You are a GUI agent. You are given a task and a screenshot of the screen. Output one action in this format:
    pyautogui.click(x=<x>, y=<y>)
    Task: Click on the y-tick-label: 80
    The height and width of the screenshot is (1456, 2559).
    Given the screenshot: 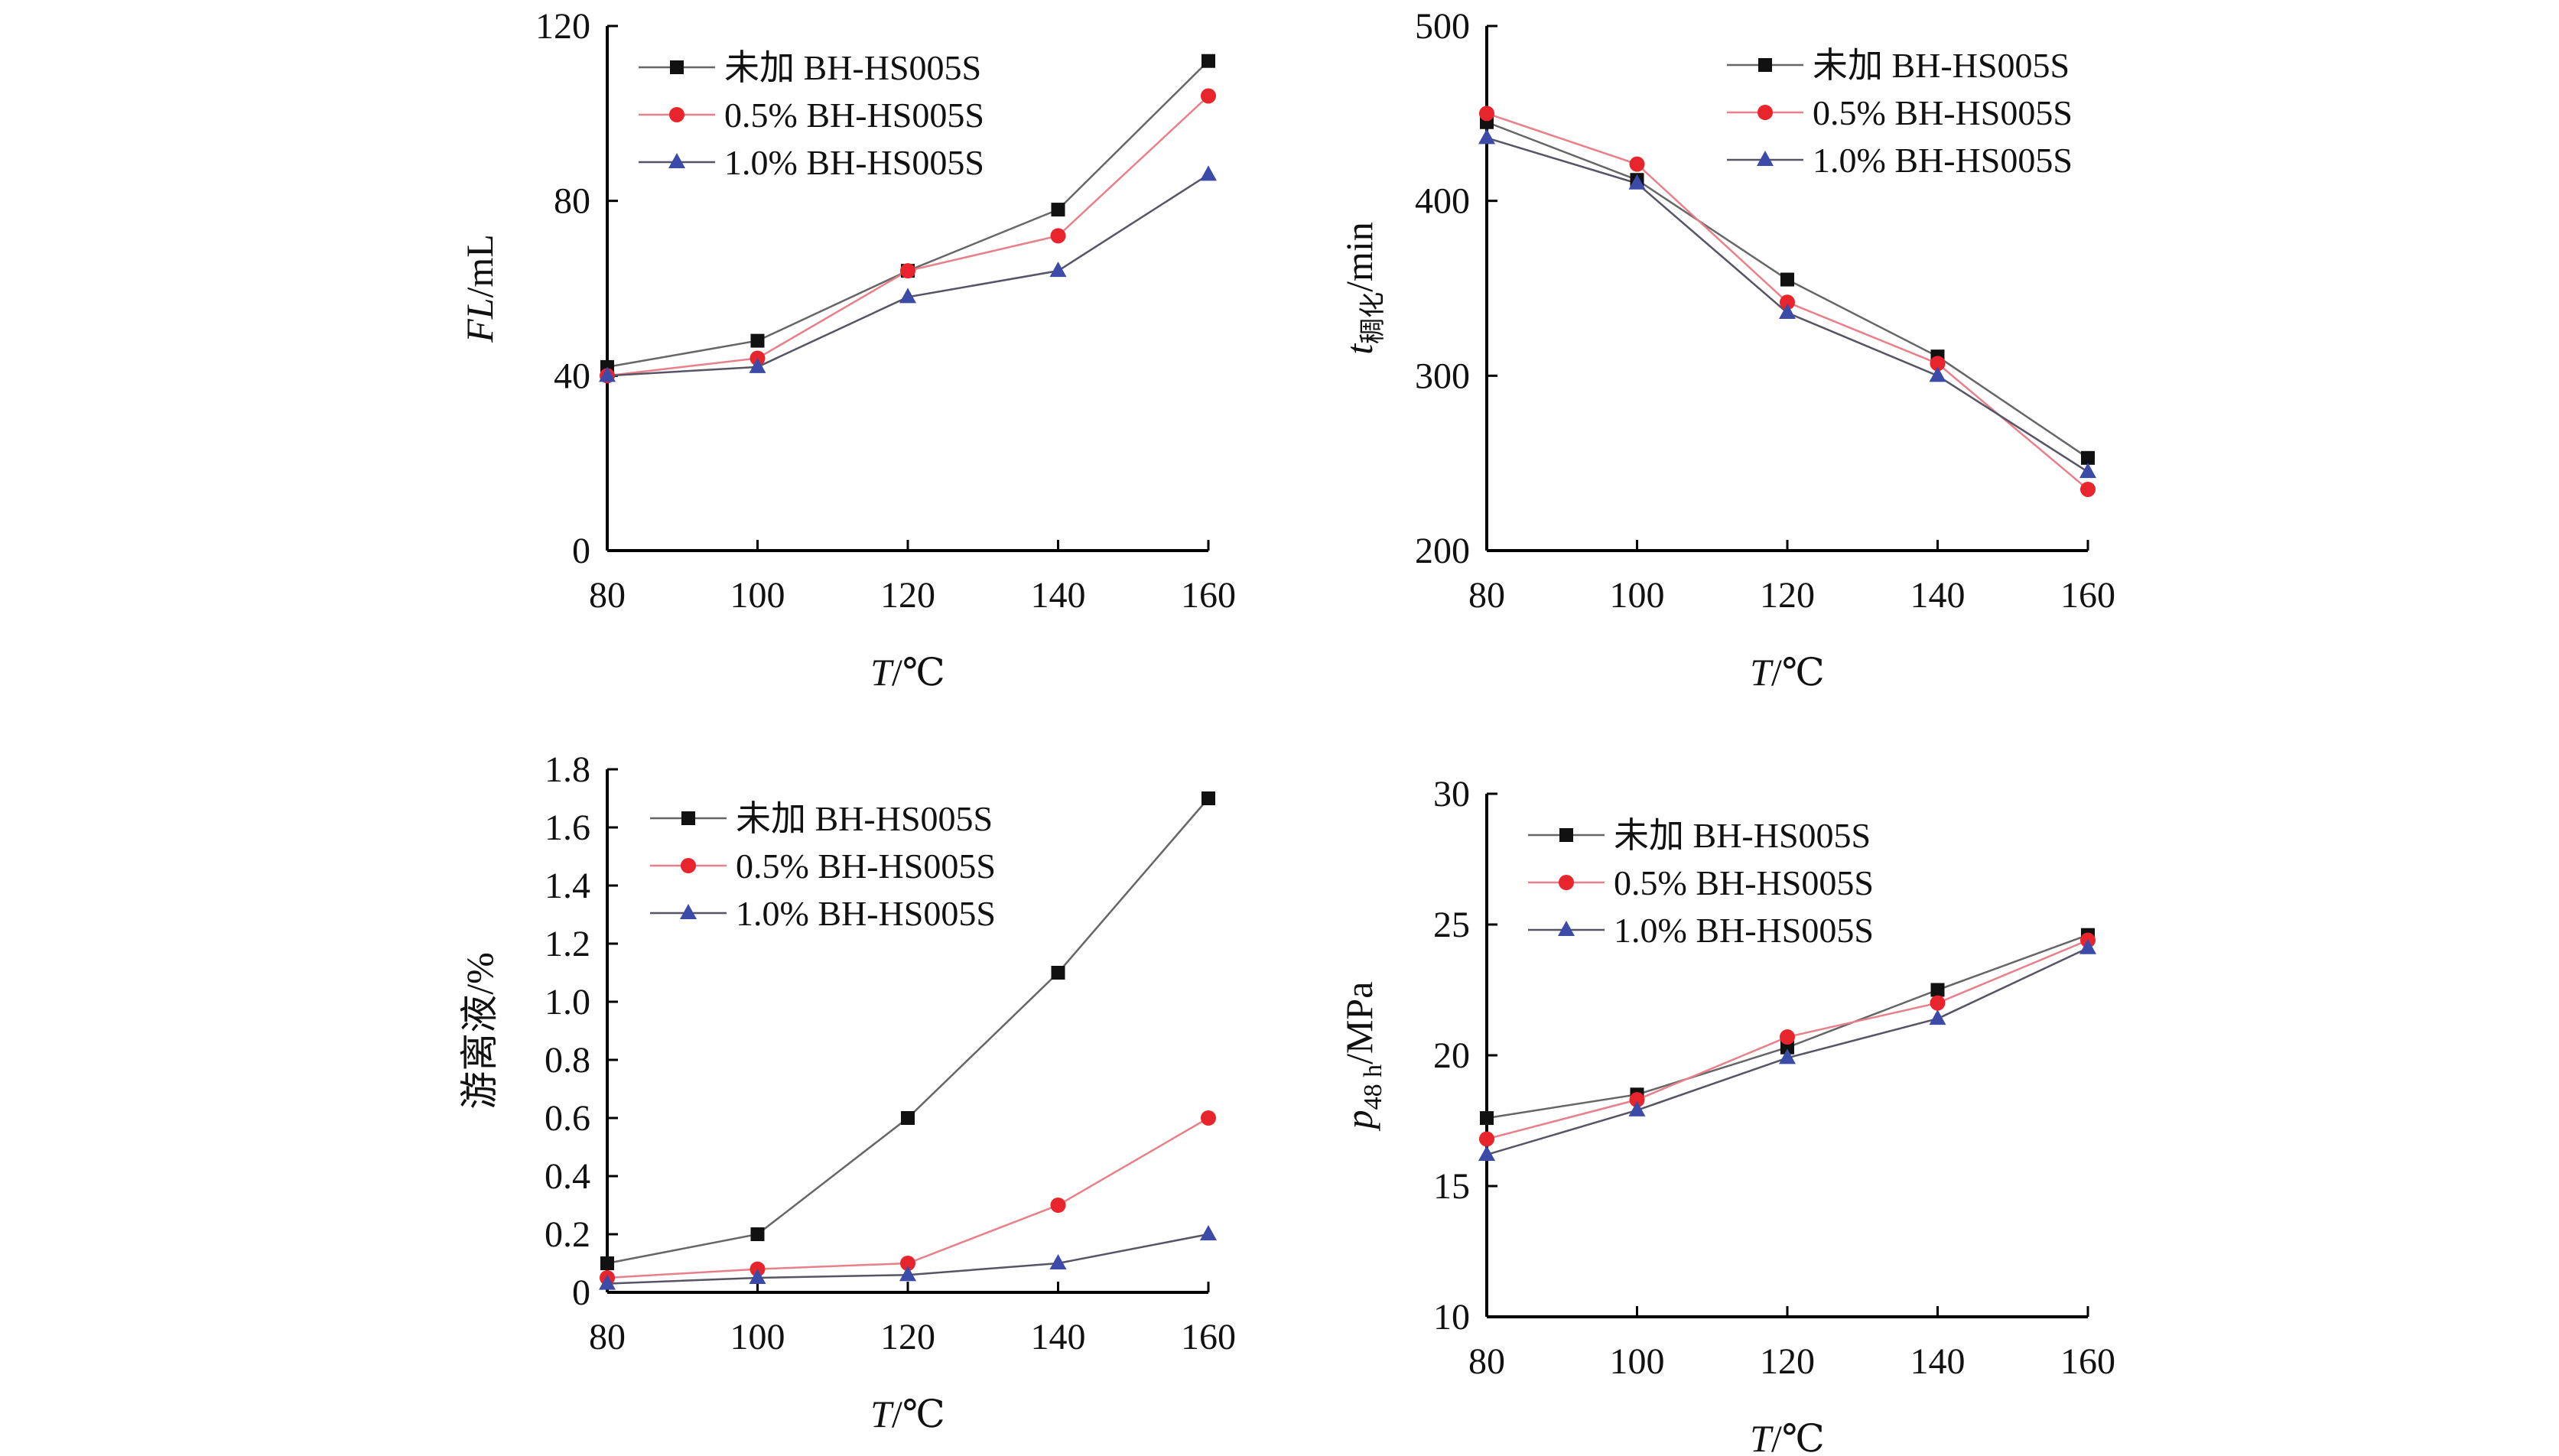 What is the action you would take?
    pyautogui.click(x=572, y=201)
    